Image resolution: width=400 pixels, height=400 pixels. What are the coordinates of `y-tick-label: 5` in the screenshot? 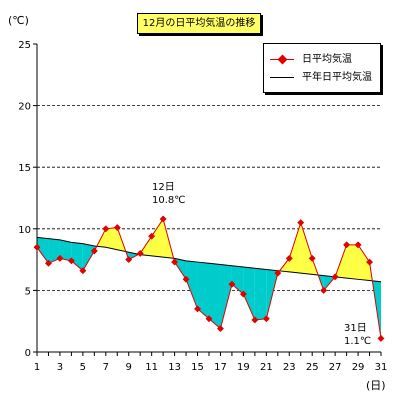 It's located at (28, 291).